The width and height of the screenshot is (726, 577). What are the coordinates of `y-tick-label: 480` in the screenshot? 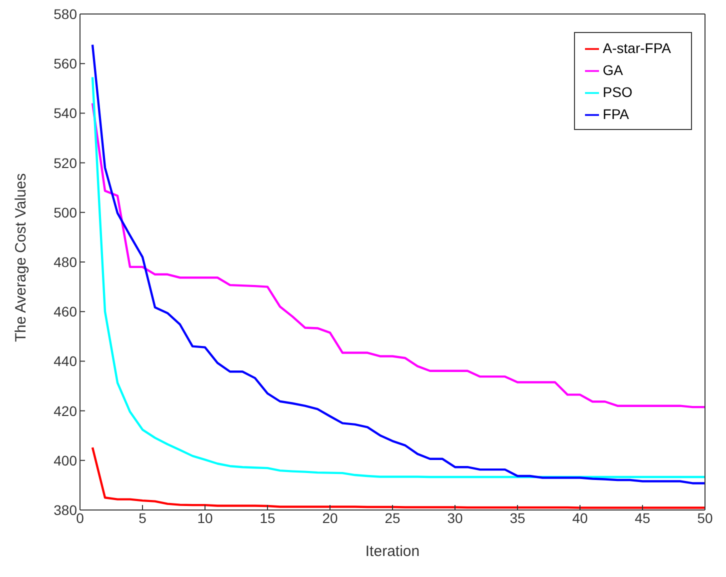 It's located at (66, 262).